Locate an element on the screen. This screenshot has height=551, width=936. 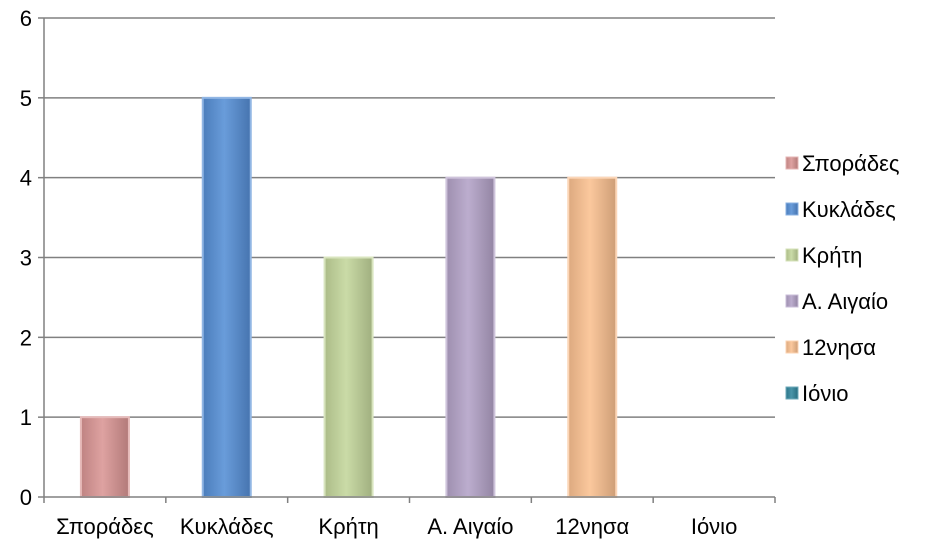
legend-label-σποράδες: Σποράδες is located at coordinates (851, 163).